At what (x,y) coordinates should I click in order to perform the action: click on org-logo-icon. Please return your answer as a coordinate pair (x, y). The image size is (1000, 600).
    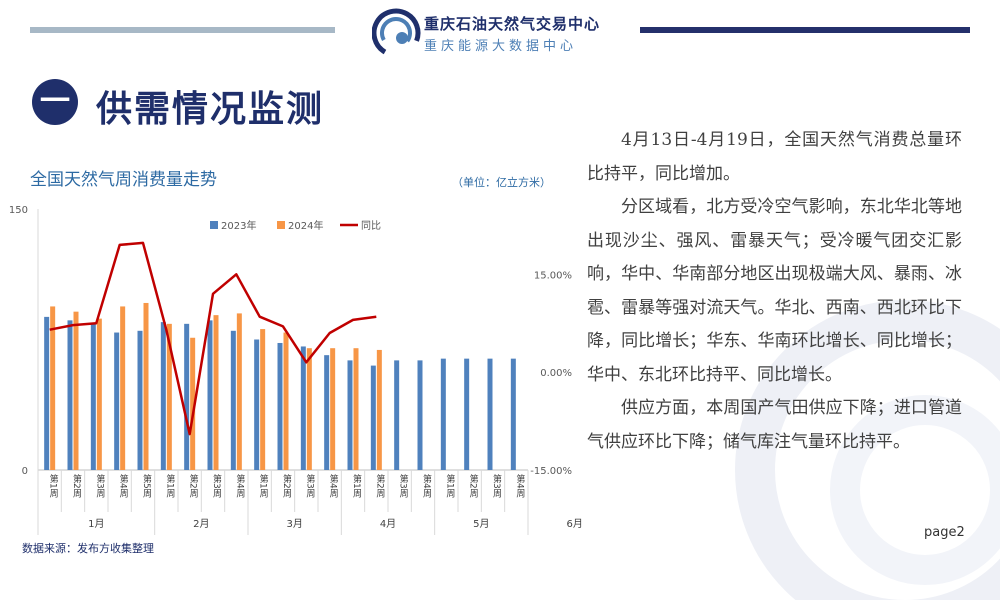
    Looking at the image, I should click on (396, 33).